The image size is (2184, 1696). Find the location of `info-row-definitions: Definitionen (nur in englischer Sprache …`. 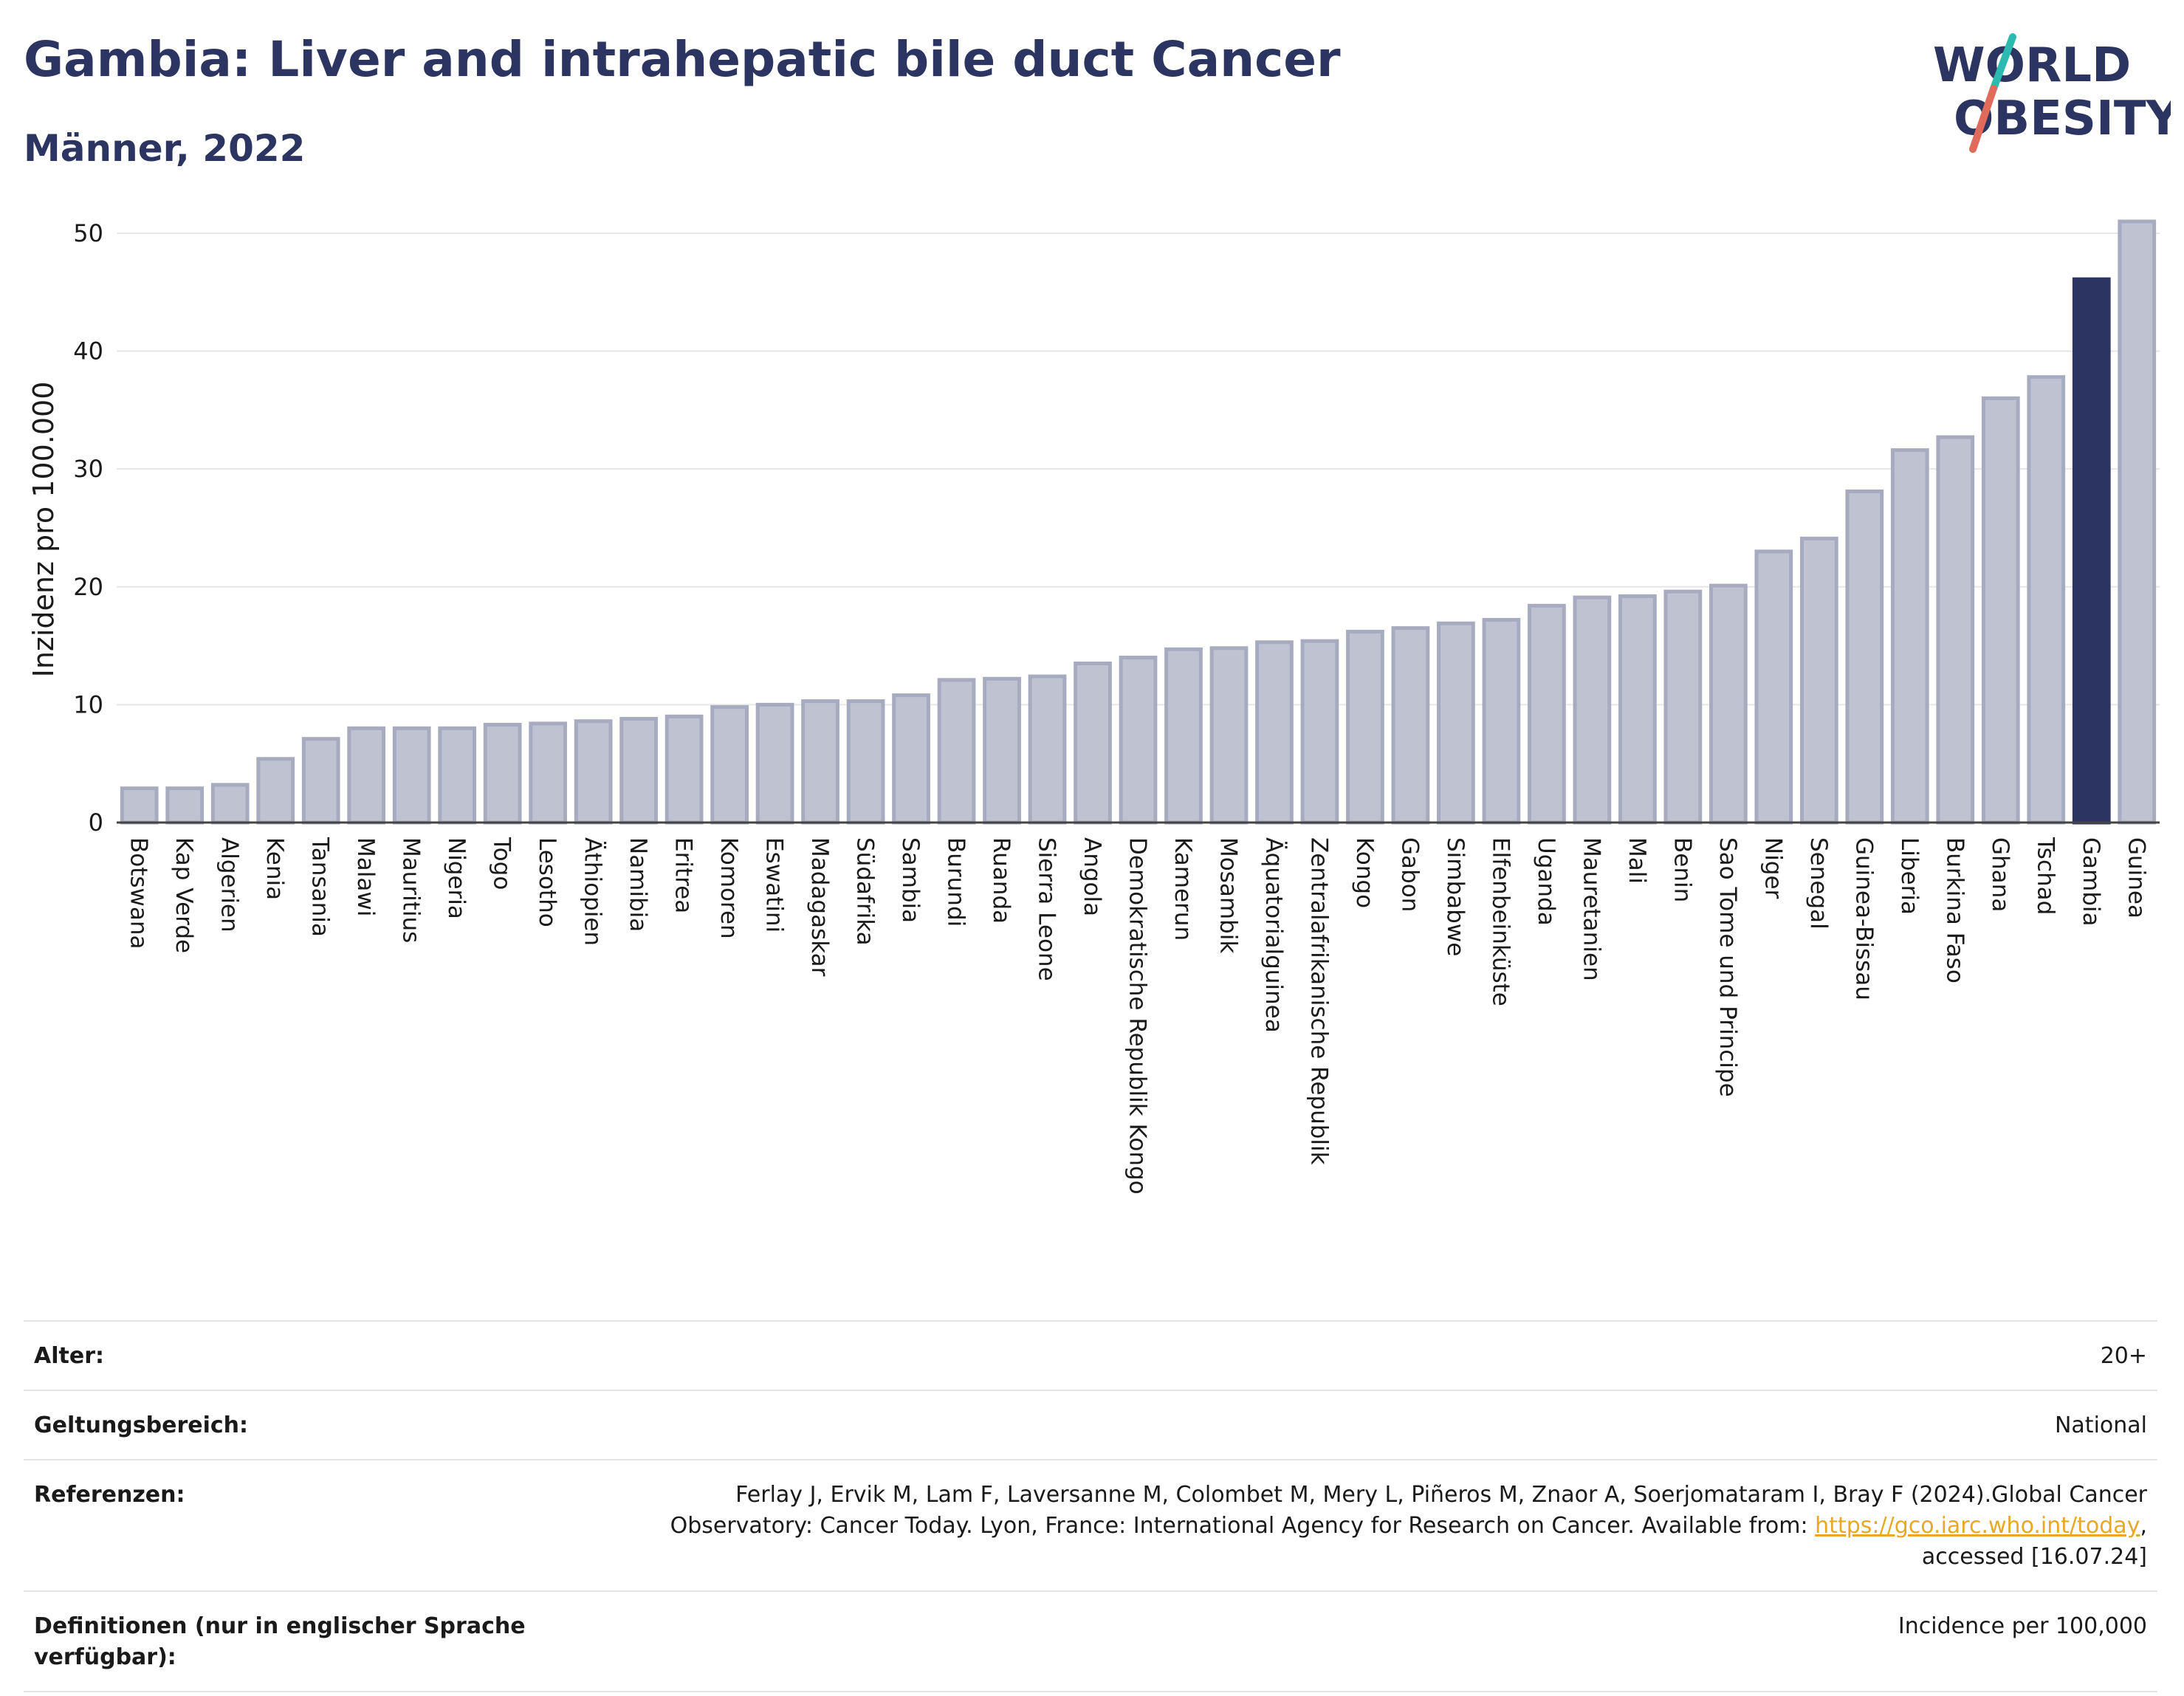

info-row-definitions: Definitionen (nur in englischer Sprache … is located at coordinates (1090, 1641).